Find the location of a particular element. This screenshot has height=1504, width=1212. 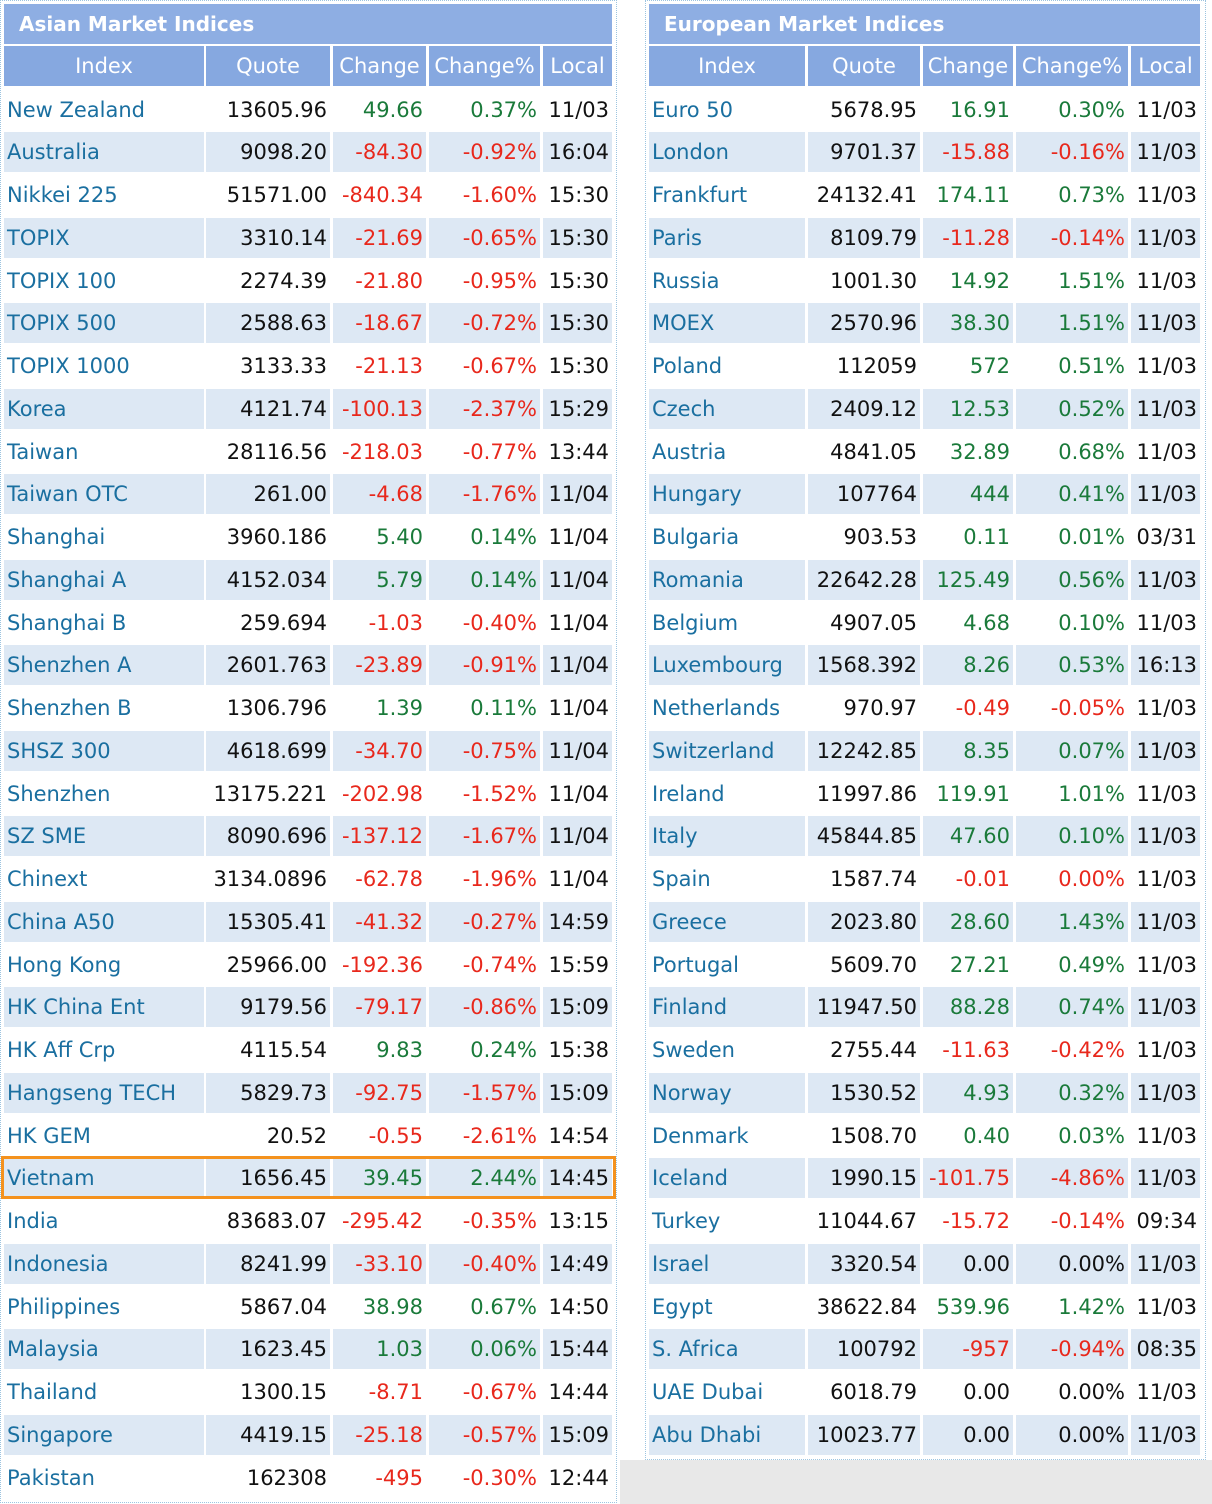

cell-value: 11044.67 is located at coordinates (864, 1221).